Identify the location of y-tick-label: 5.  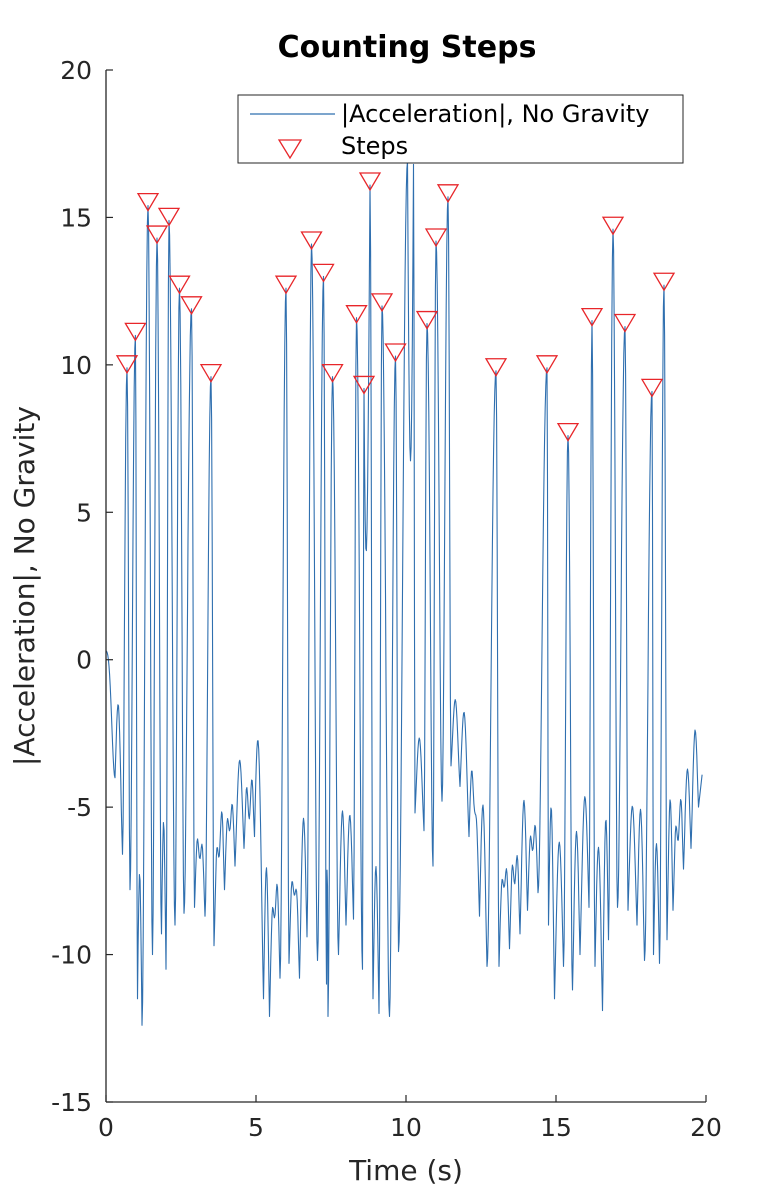
(84, 512).